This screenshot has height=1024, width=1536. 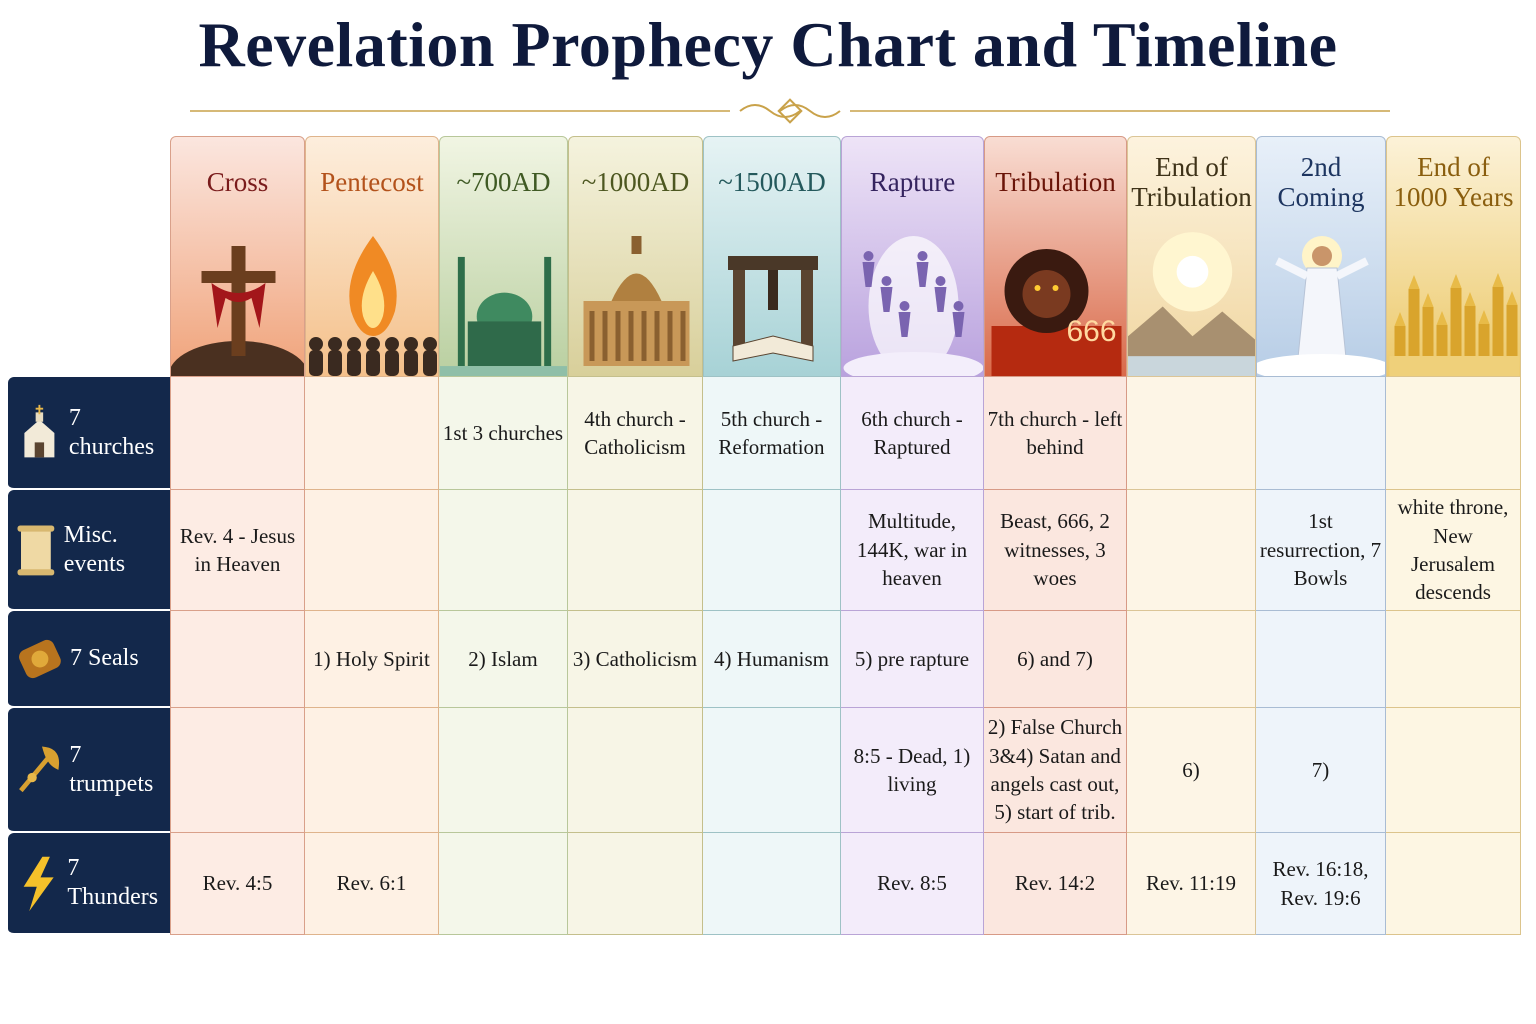 What do you see at coordinates (1453, 550) in the screenshot?
I see `table-cell: white throne, New Jerusalem descends` at bounding box center [1453, 550].